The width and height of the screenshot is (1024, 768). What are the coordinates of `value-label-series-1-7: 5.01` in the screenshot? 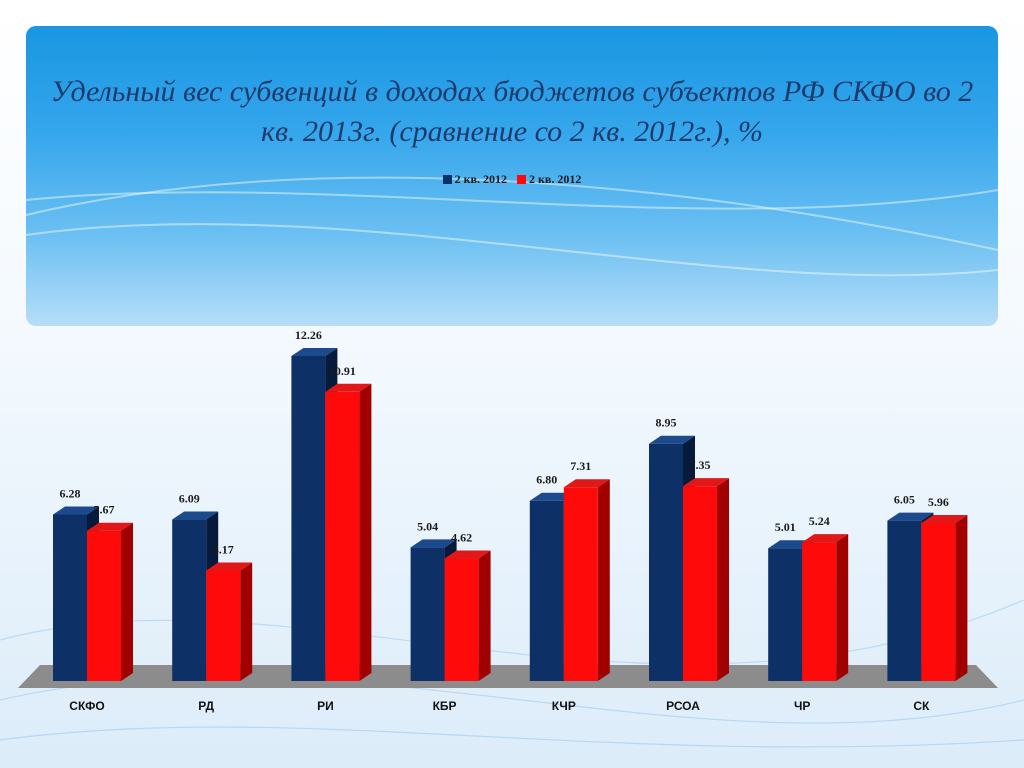 It's located at (785, 527).